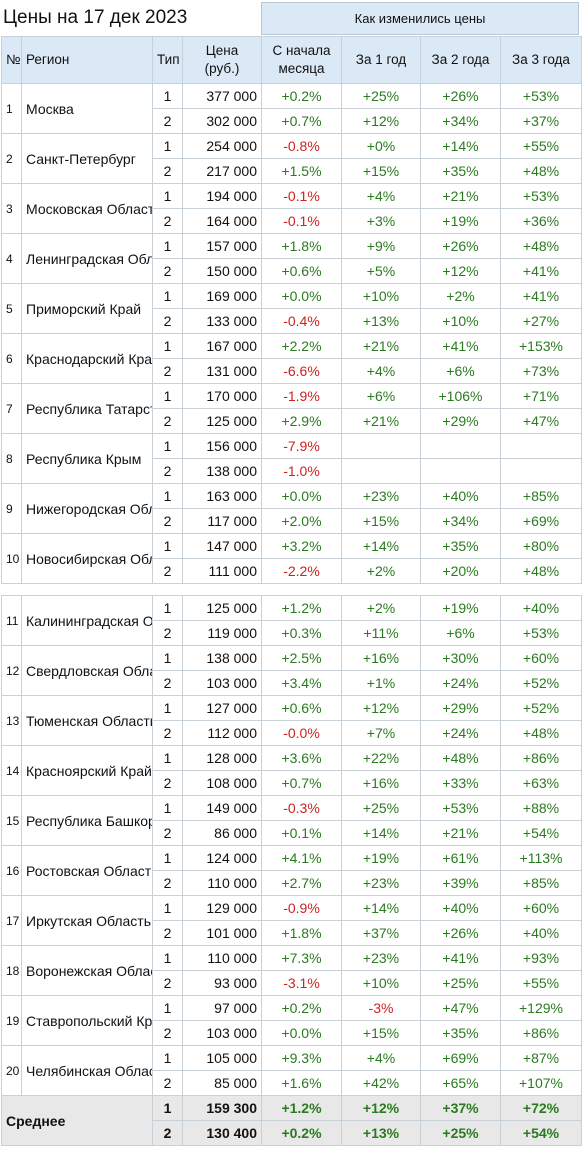 This screenshot has height=1160, width=582. Describe the element at coordinates (381, 146) in the screenshot. I see `change-1y: +0%` at that location.